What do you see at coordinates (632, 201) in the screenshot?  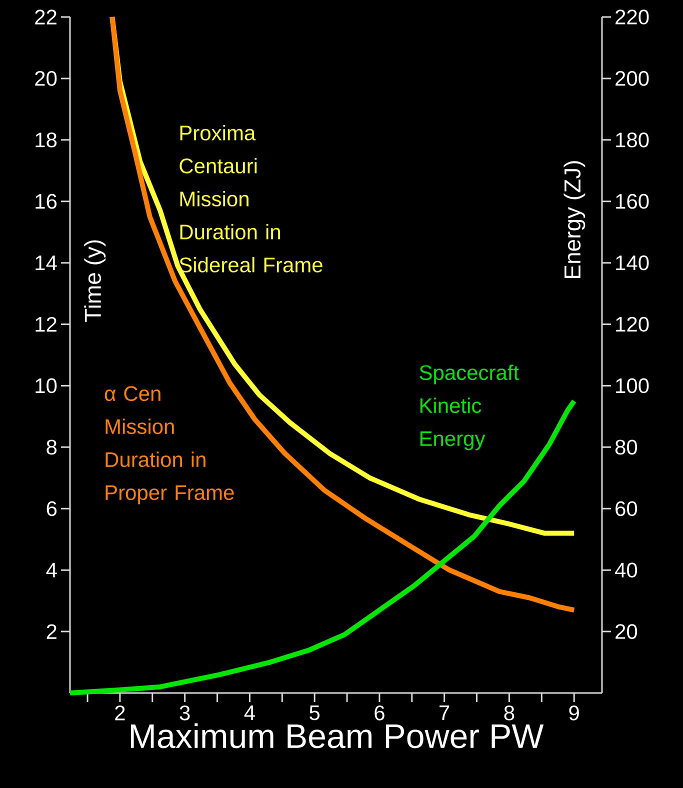 I see `y2-tick-label: 160` at bounding box center [632, 201].